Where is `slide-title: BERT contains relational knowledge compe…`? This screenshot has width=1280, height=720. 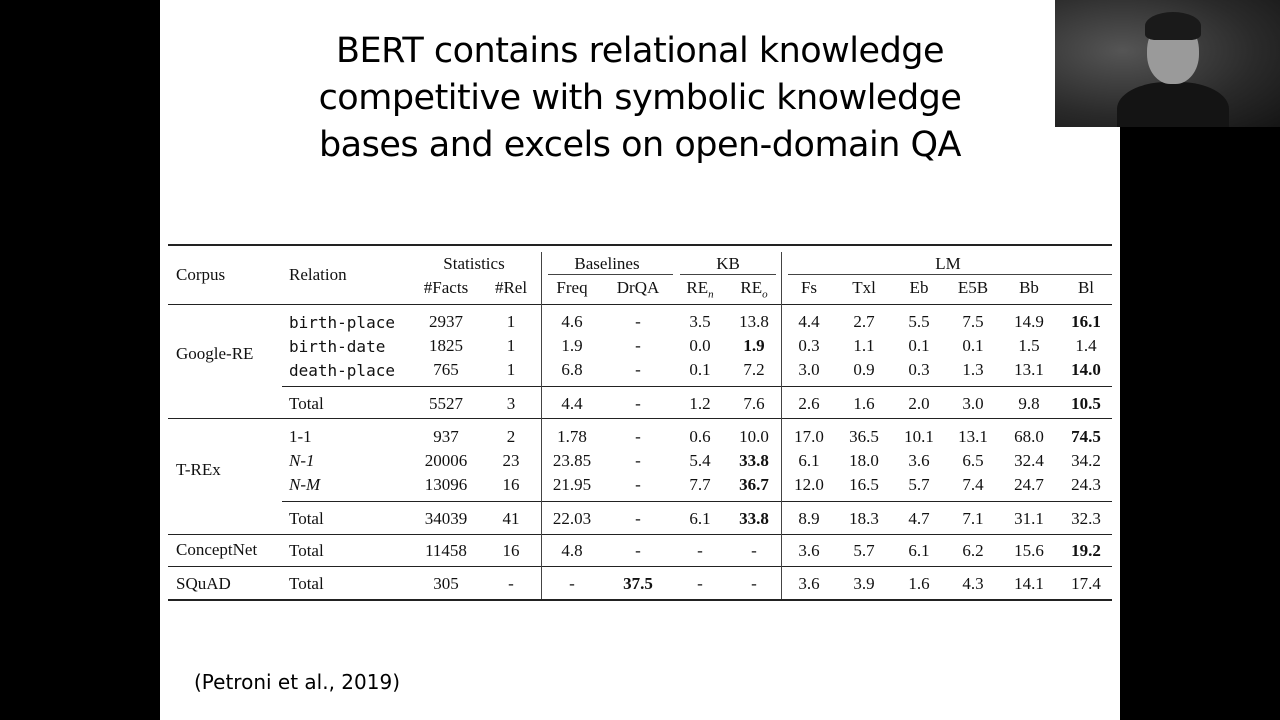
slide-title: BERT contains relational knowledge compe… is located at coordinates (640, 98).